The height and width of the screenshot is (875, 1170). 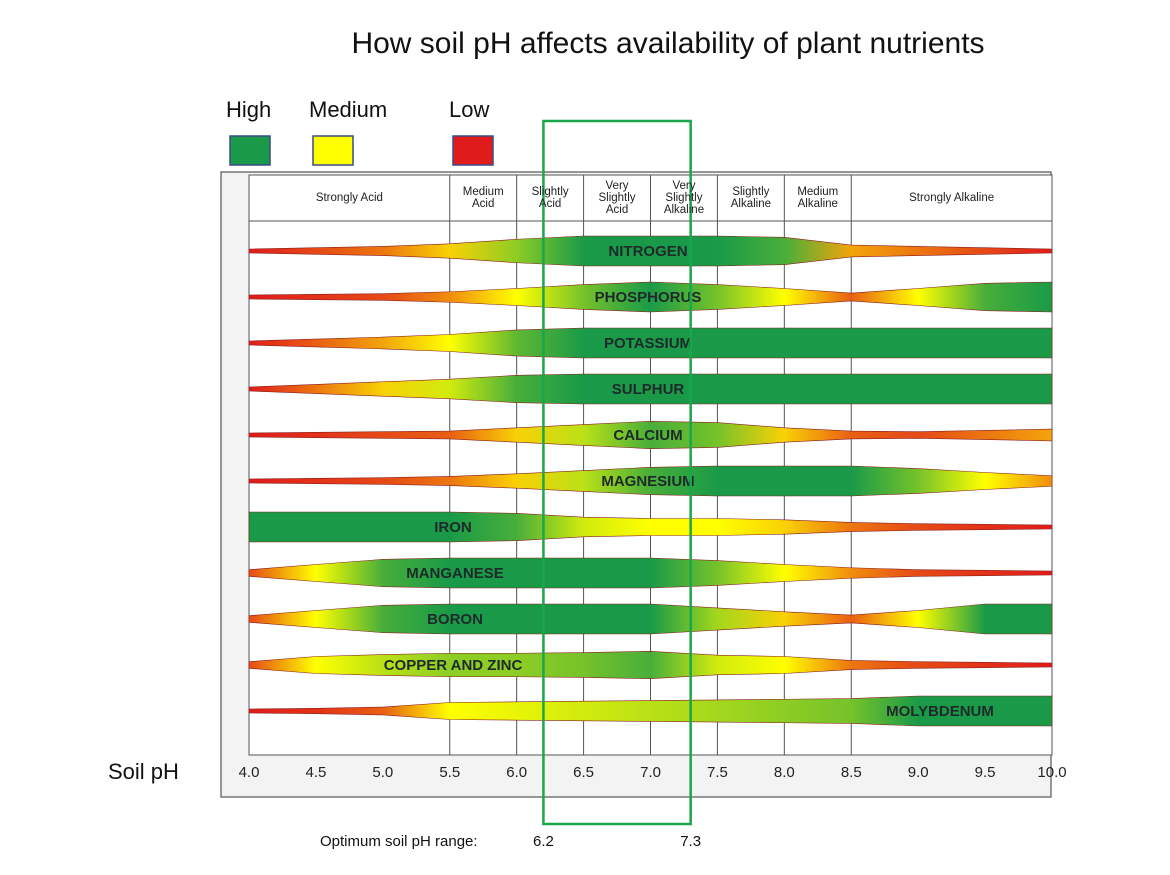 What do you see at coordinates (455, 619) in the screenshot?
I see `nutrient-label: BORON` at bounding box center [455, 619].